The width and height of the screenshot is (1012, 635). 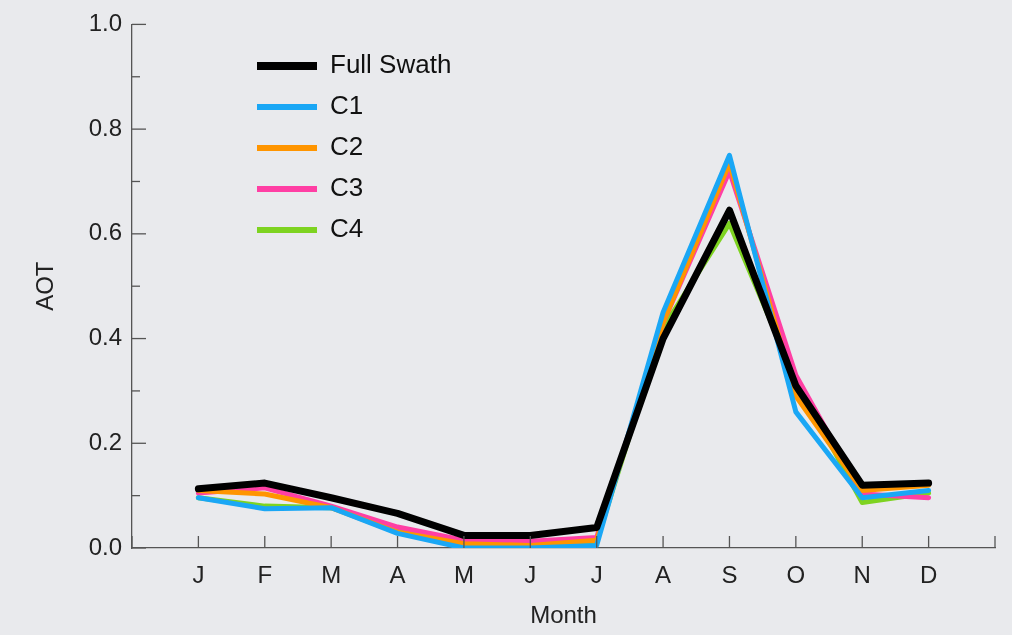 What do you see at coordinates (105, 232) in the screenshot?
I see `y-tick-label: 0.6` at bounding box center [105, 232].